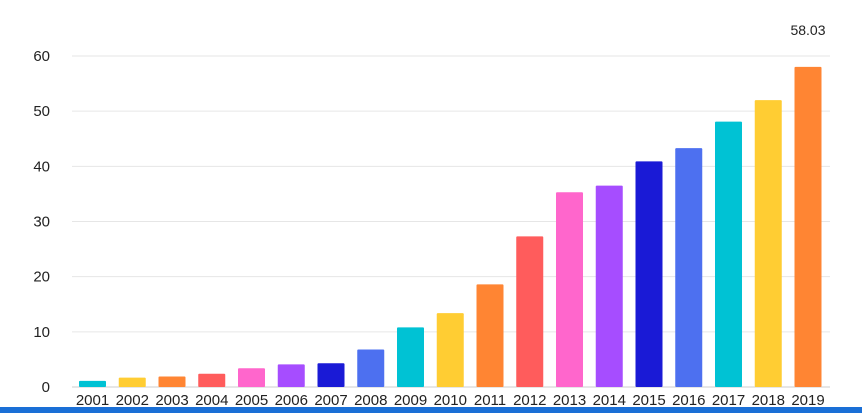  I want to click on y-axis-ticks: 0 10 20 30 40 50 60, so click(41, 222).